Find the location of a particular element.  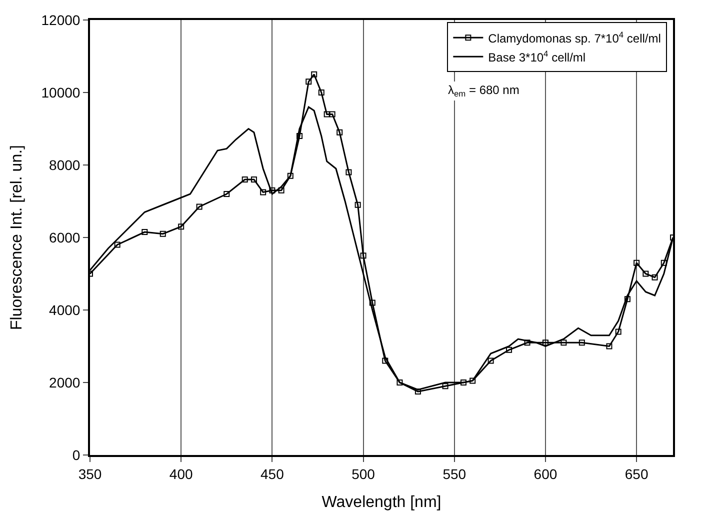

legend-label: Clamydomonas sp. 7*10$^{4}$ cell/ml is located at coordinates (574, 37).